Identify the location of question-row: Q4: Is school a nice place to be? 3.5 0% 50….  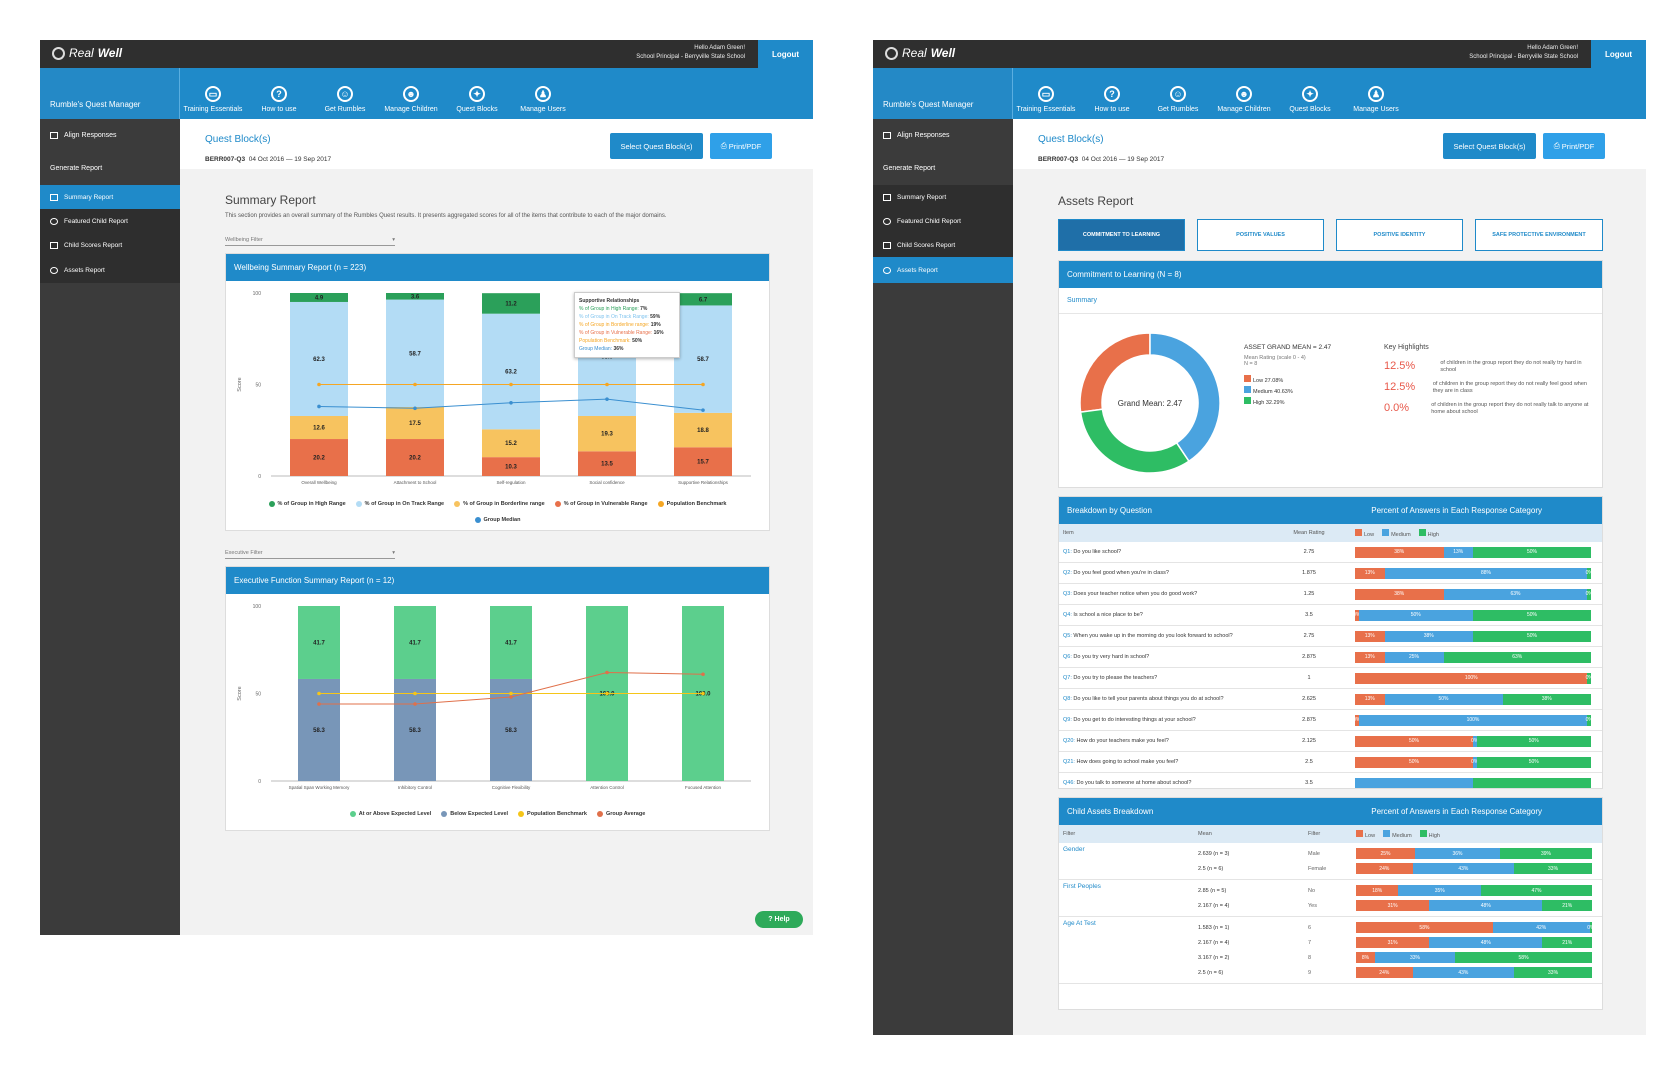
(1330, 615).